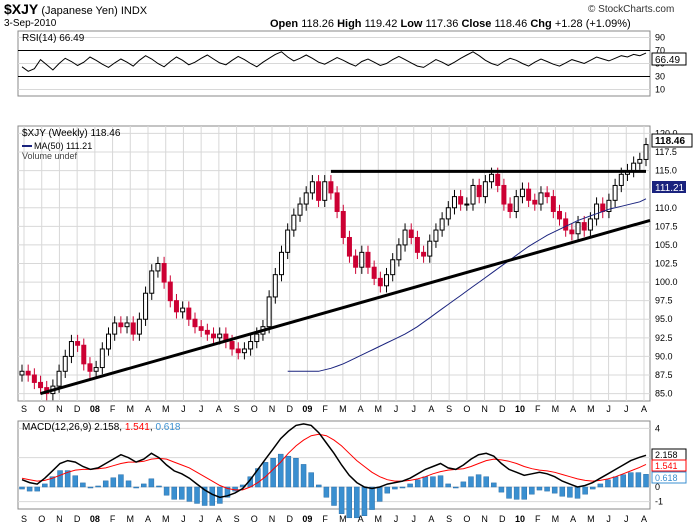 The width and height of the screenshot is (700, 530). I want to click on chart-date: 3-Sep-2010, so click(30, 23).